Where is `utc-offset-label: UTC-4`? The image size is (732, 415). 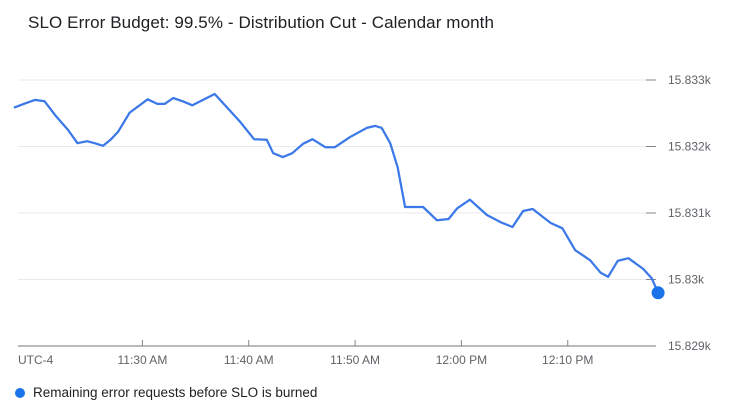
utc-offset-label: UTC-4 is located at coordinates (36, 360).